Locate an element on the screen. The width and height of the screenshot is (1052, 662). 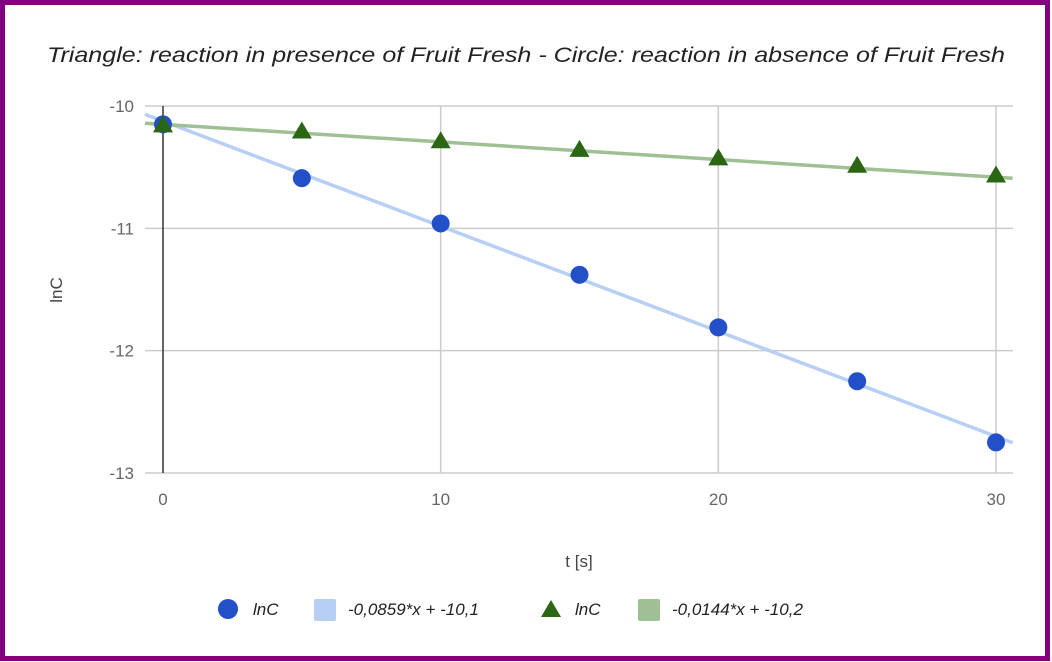
legend-item-green-trendline: -0,0144*x + -10,2 is located at coordinates (720, 610).